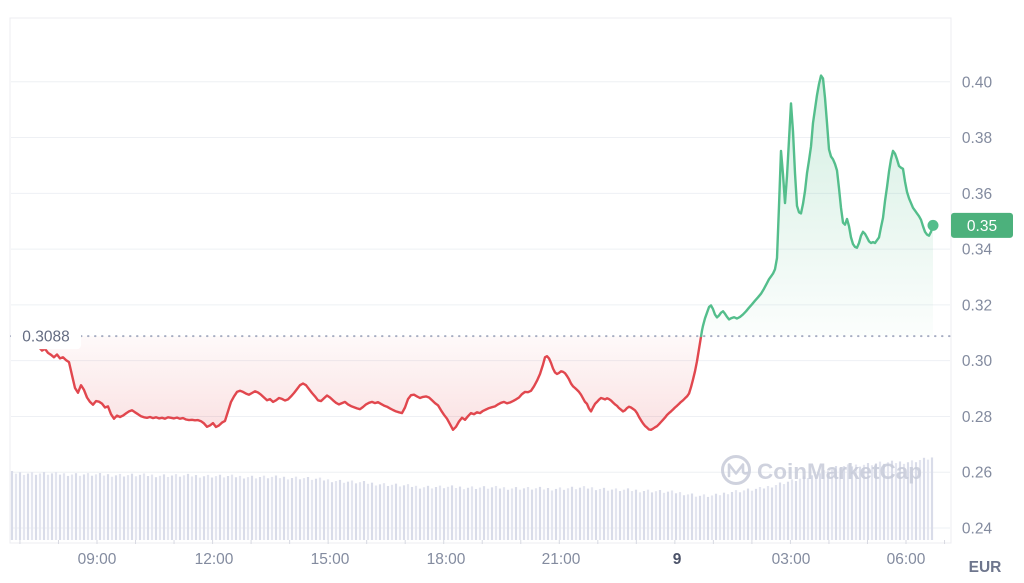 The width and height of the screenshot is (1024, 583). I want to click on y-tick-label: 0.36, so click(977, 194).